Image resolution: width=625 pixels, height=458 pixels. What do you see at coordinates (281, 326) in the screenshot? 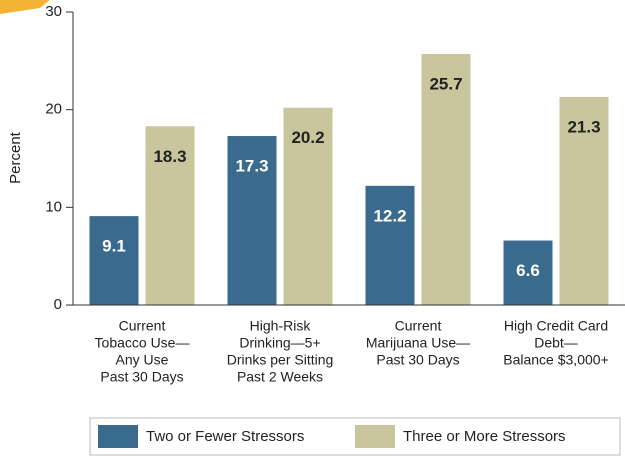
I see `x-tick-label: High-Risk` at bounding box center [281, 326].